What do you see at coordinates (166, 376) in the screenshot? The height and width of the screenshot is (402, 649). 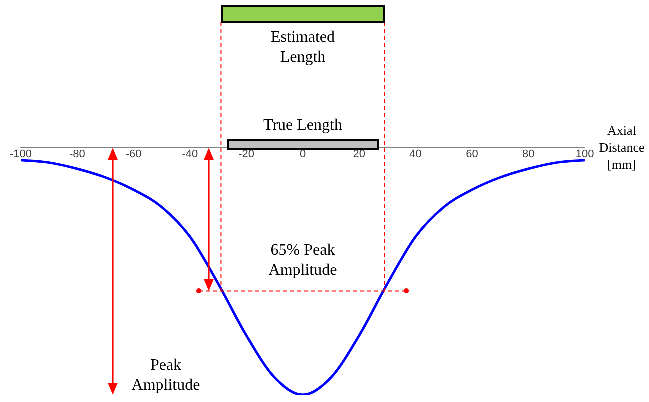 I see `annotation: Peak Amplitude` at bounding box center [166, 376].